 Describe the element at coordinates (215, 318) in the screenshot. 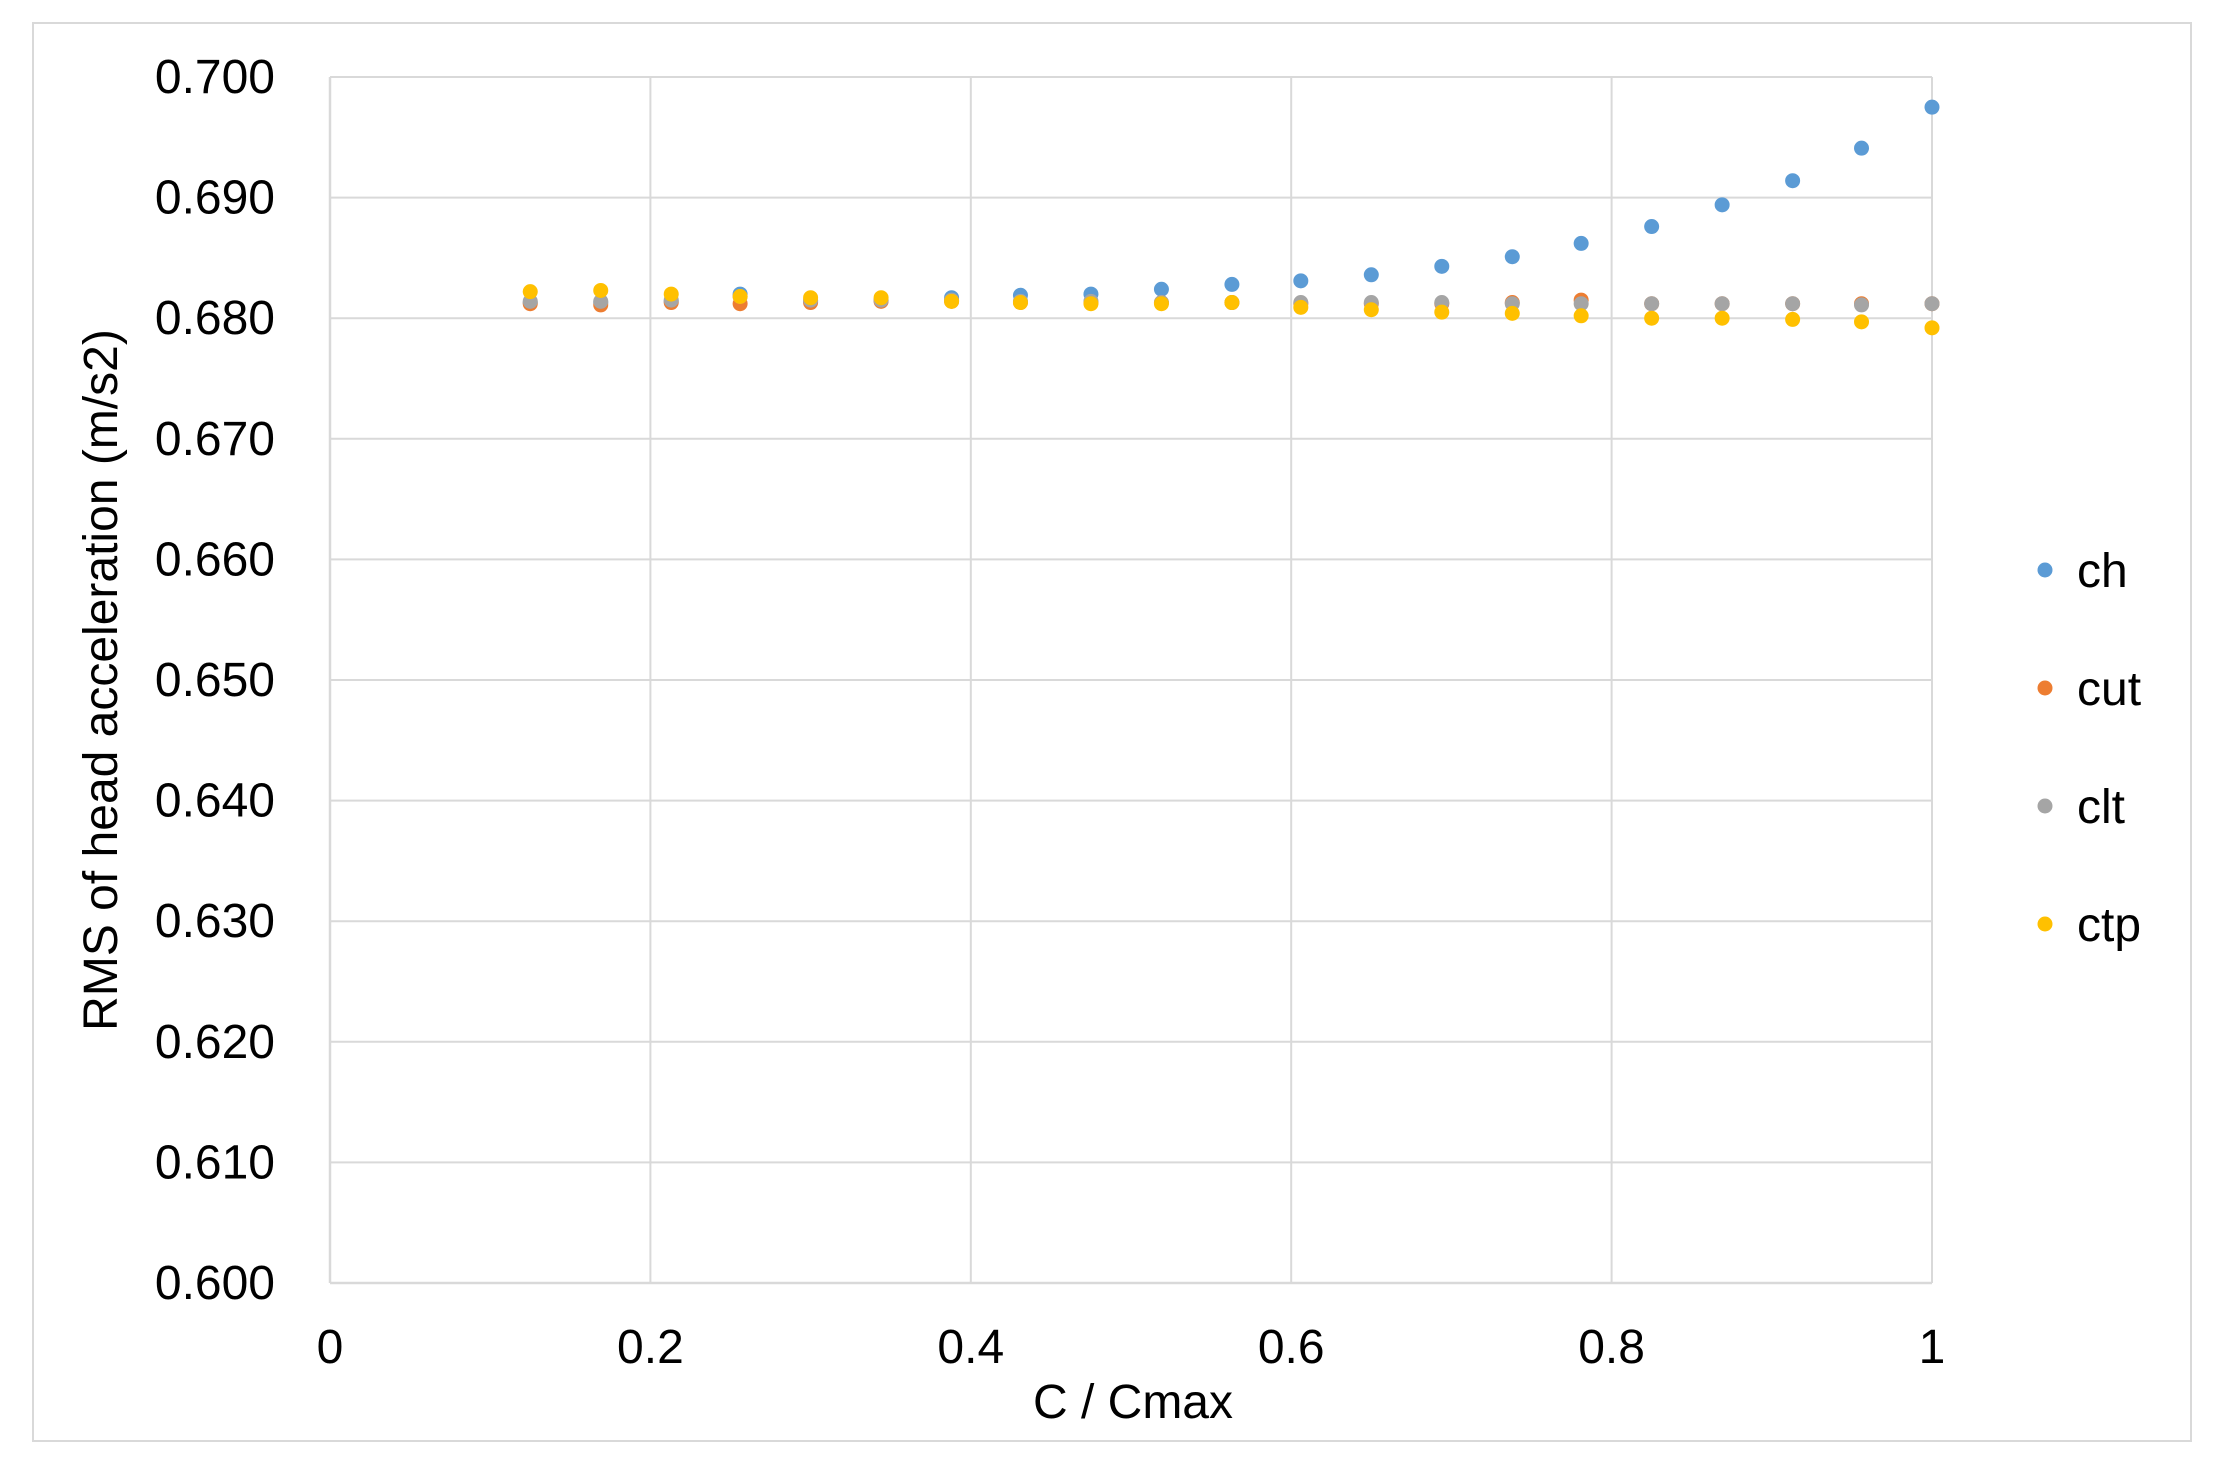

I see `y-tick-label: 0.680` at that location.